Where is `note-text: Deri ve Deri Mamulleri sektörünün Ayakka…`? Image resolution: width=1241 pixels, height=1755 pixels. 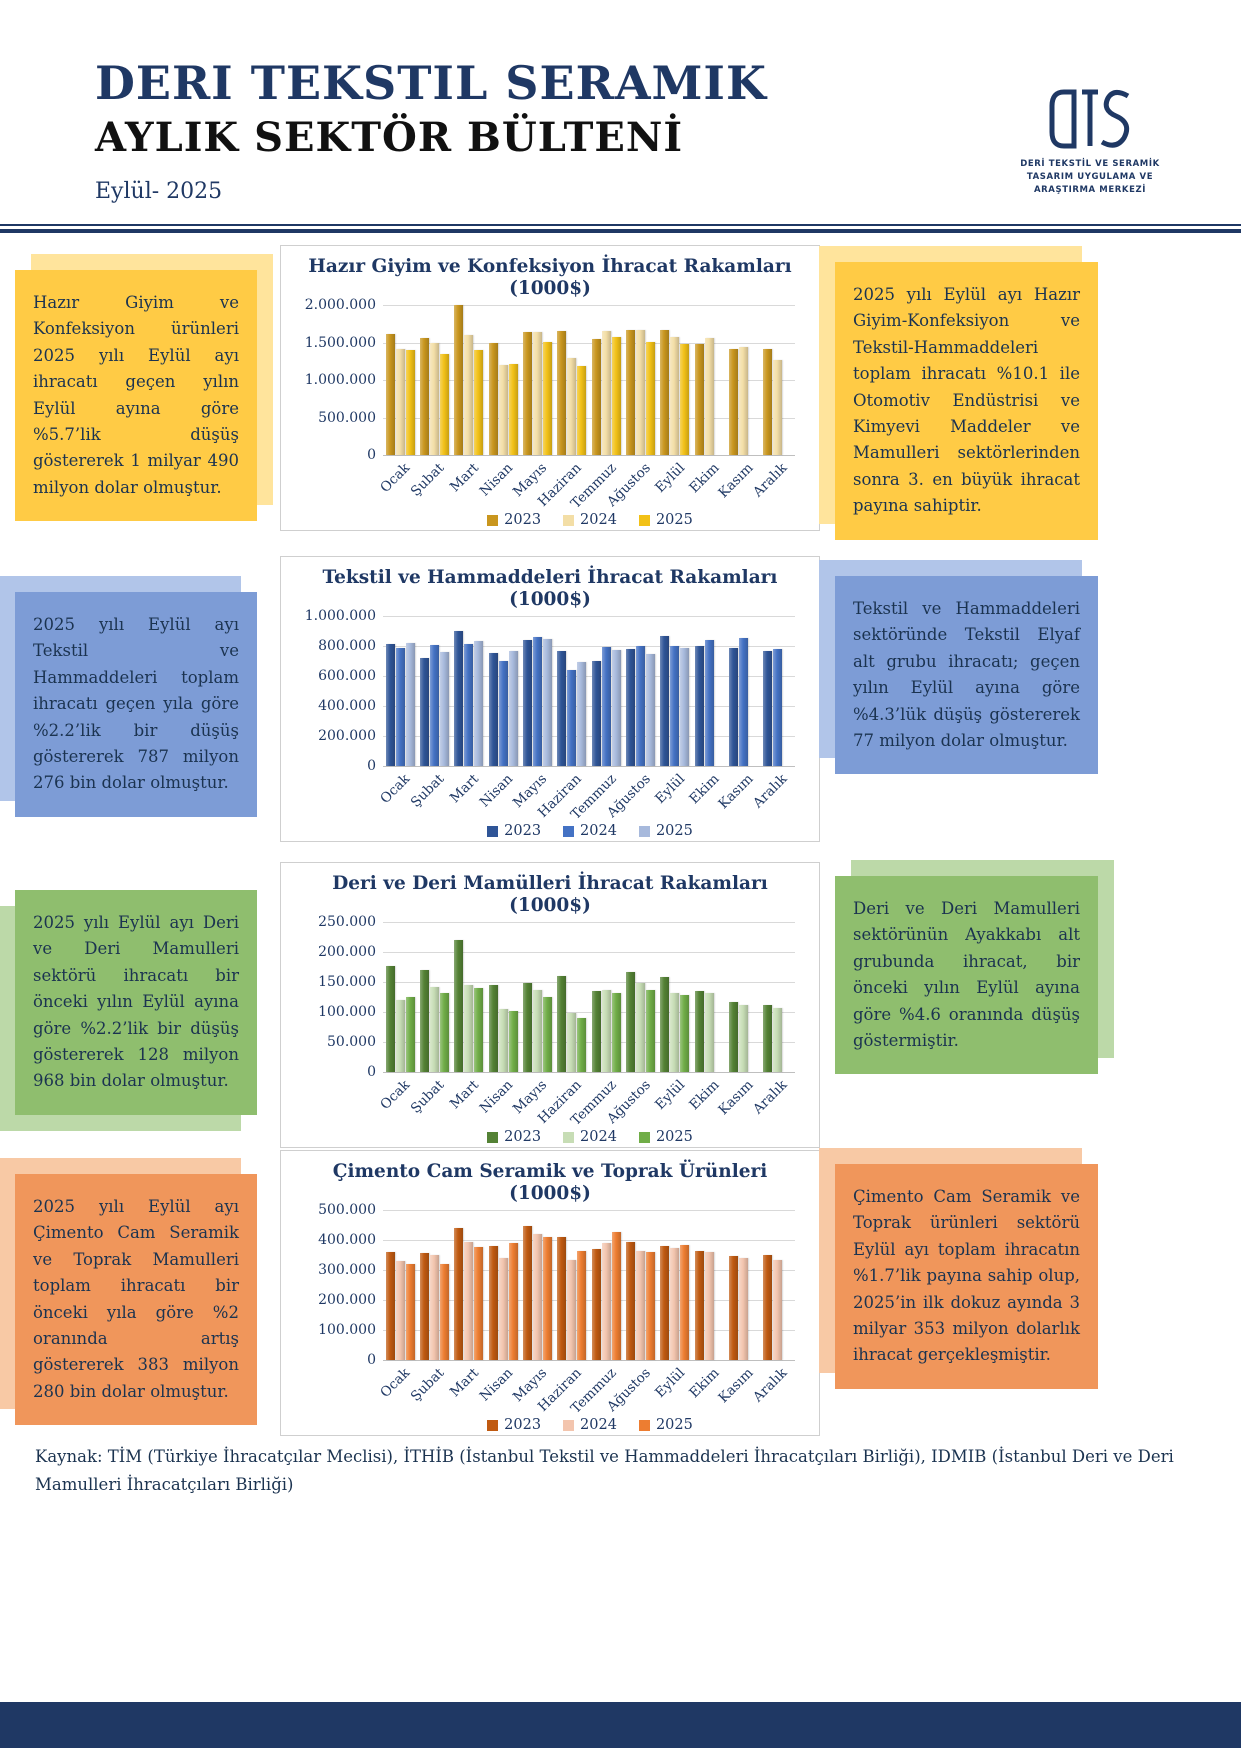 note-text: Deri ve Deri Mamulleri sektörünün Ayakka… is located at coordinates (966, 975).